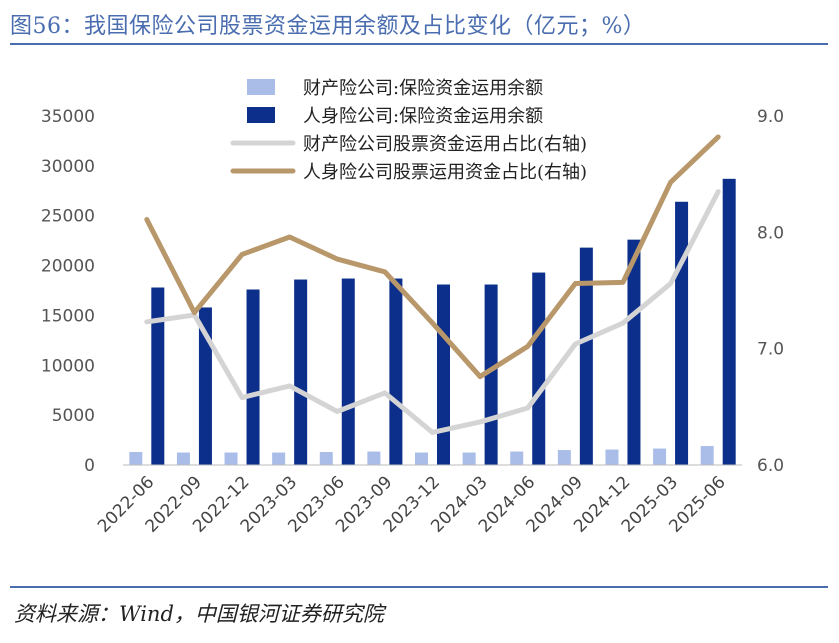 Image resolution: width=839 pixels, height=643 pixels. What do you see at coordinates (68, 217) in the screenshot?
I see `left-tick-label: 25000` at bounding box center [68, 217].